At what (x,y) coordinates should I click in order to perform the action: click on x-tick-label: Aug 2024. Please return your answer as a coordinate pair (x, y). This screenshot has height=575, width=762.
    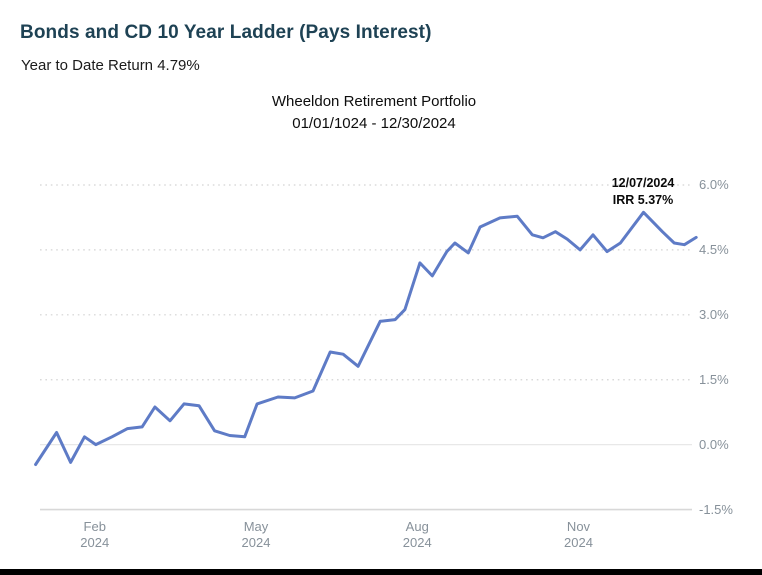
    Looking at the image, I should click on (417, 535).